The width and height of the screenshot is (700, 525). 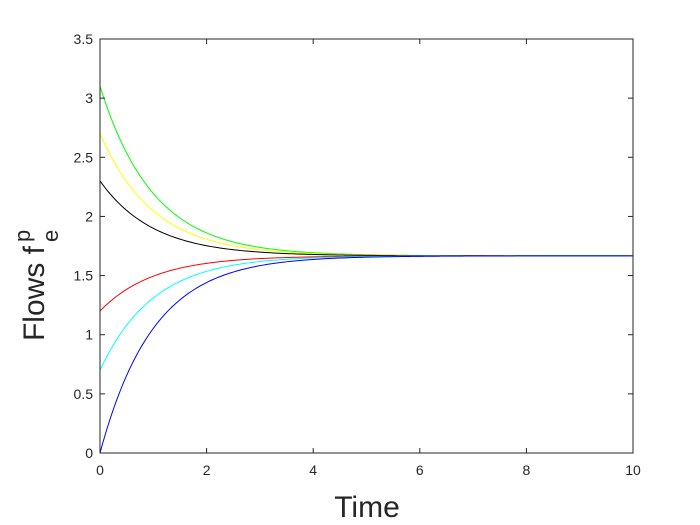 I want to click on x-tick-label: 10, so click(x=633, y=470).